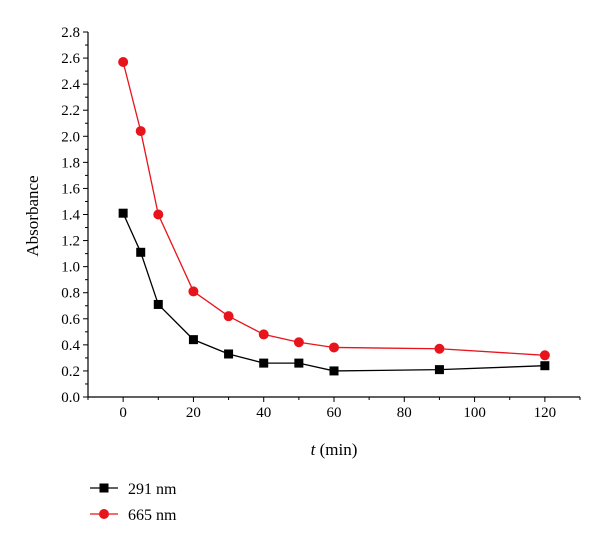  I want to click on legend-item-665nm: 665 nm, so click(133, 515).